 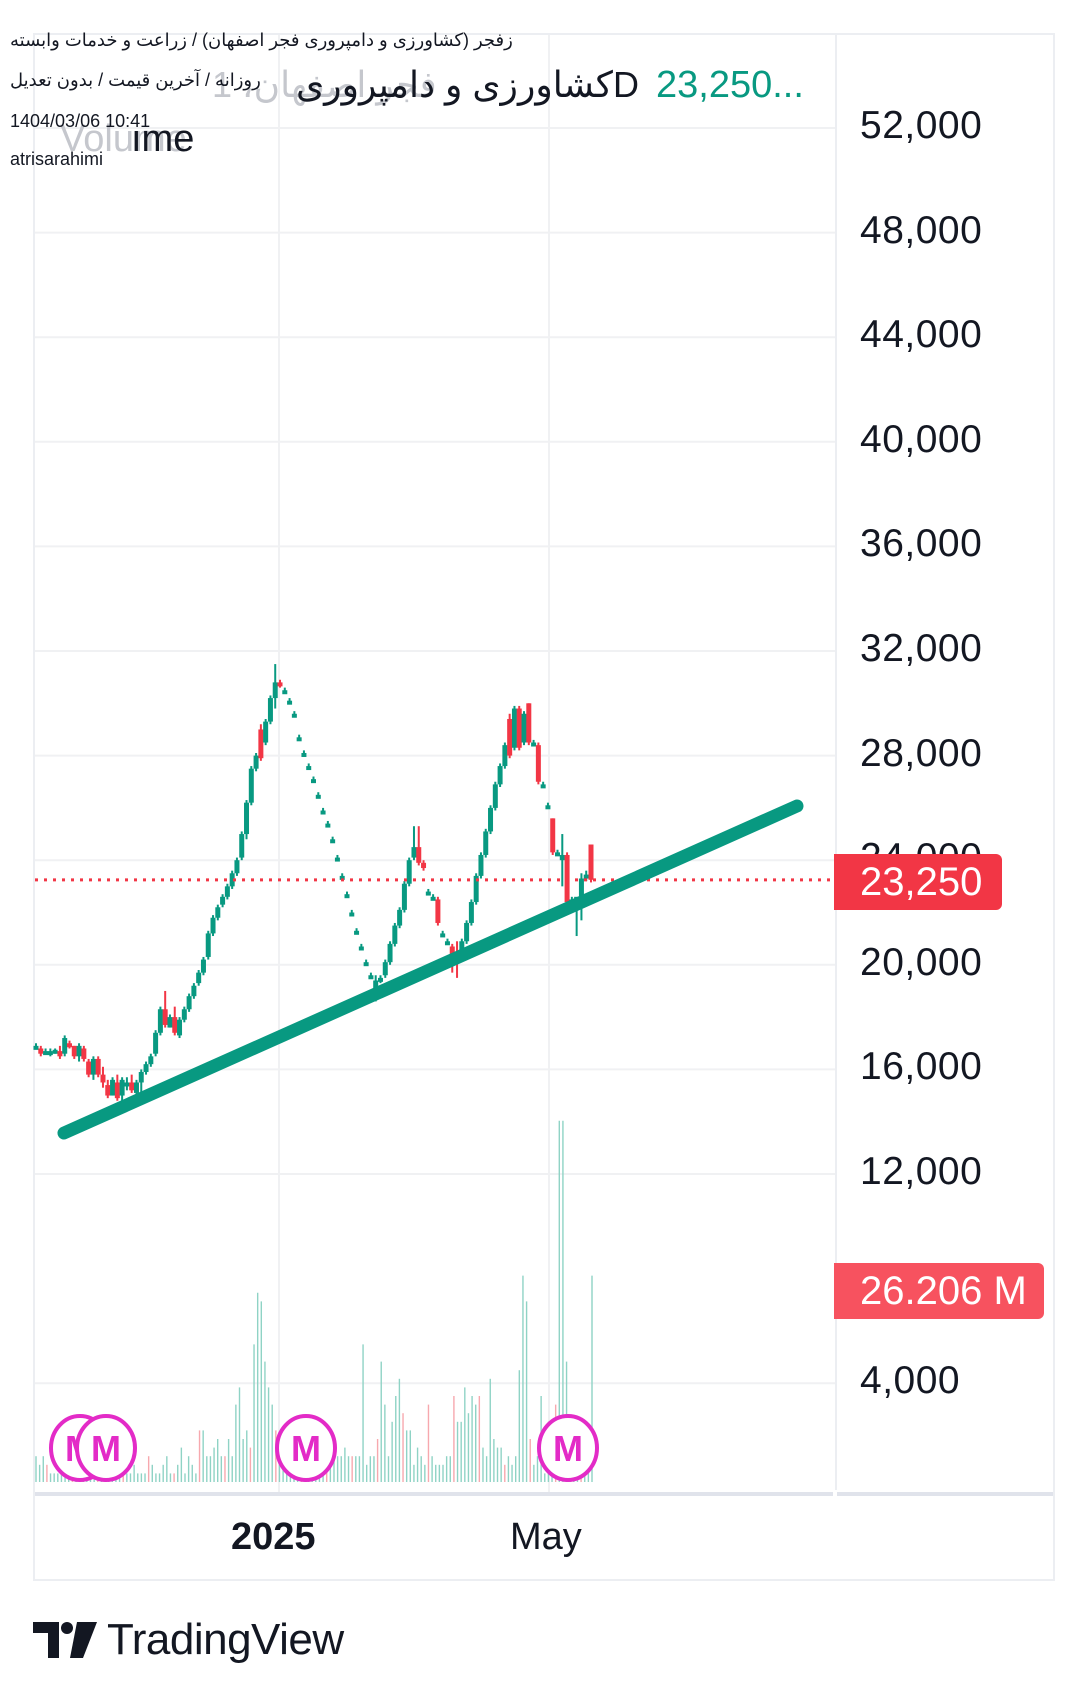 What do you see at coordinates (163, 139) in the screenshot?
I see `legend-volume-tail: ıme` at bounding box center [163, 139].